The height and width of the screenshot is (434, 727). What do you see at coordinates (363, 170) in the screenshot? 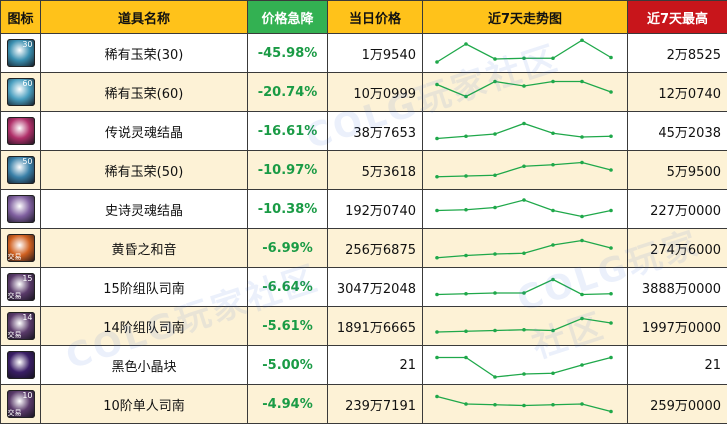
I see `table-row: 50 稀有玉荣(50) -10.97% 5万3618 5万9500` at bounding box center [363, 170].